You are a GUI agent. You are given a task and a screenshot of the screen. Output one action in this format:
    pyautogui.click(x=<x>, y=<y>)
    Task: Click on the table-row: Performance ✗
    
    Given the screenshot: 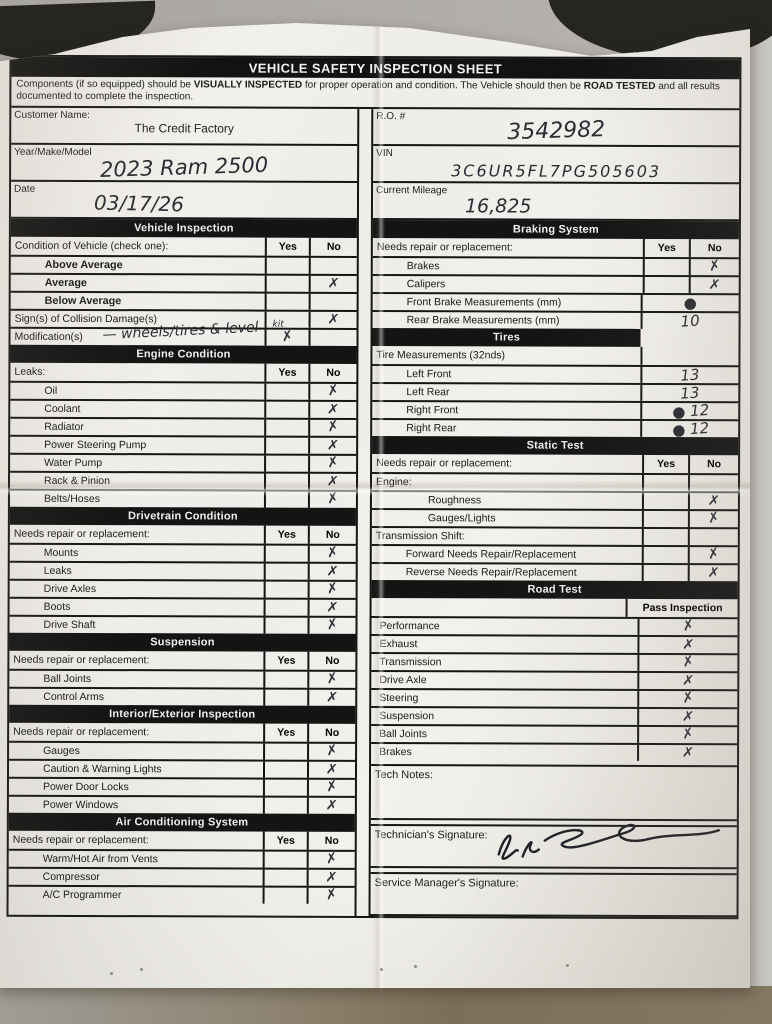 What is the action you would take?
    pyautogui.click(x=554, y=626)
    